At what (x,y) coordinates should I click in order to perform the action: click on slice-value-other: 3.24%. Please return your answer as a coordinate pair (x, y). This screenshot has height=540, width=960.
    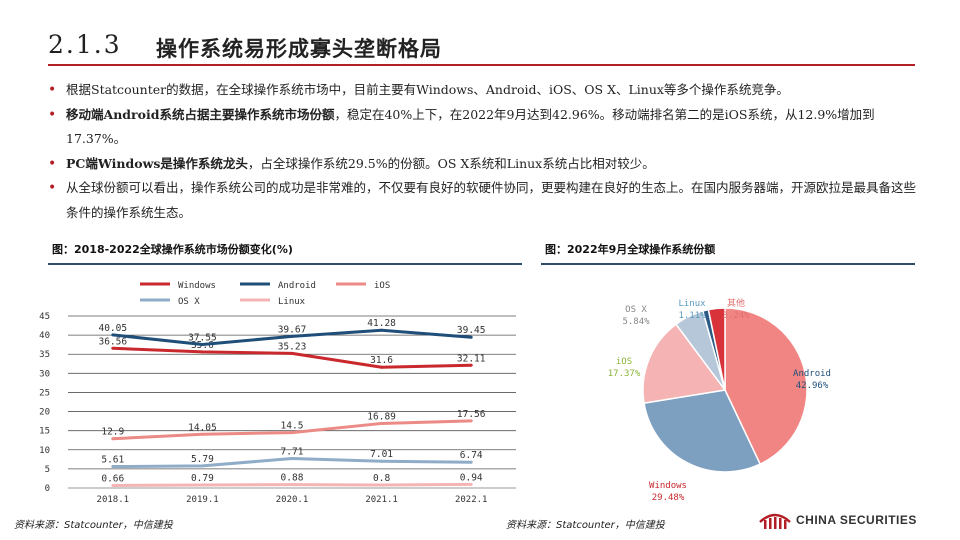
    Looking at the image, I should click on (736, 316).